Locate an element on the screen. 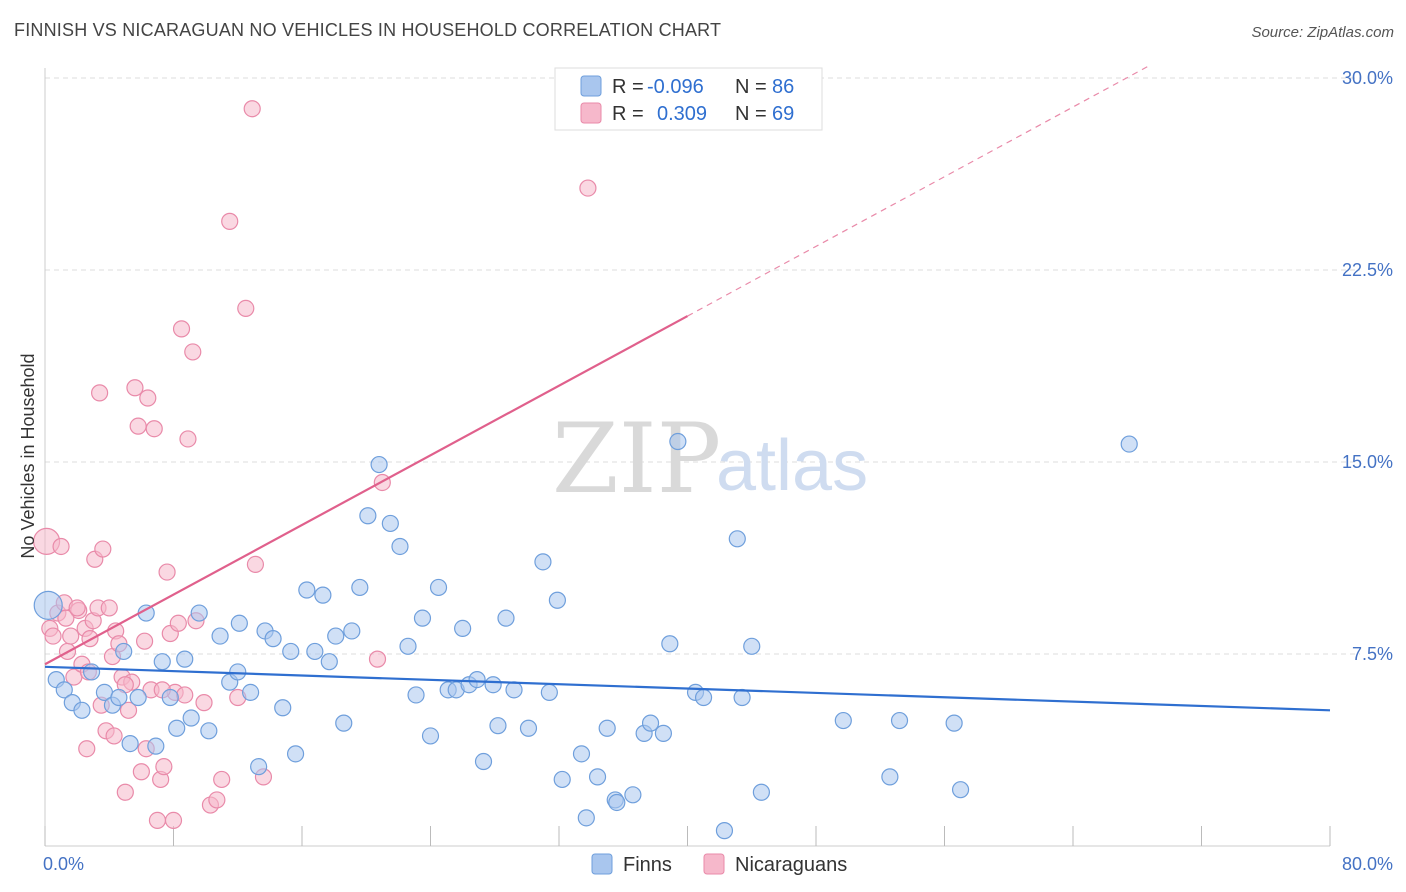 Image resolution: width=1406 pixels, height=892 pixels. y-tick-label: 22.5% is located at coordinates (1367, 270).